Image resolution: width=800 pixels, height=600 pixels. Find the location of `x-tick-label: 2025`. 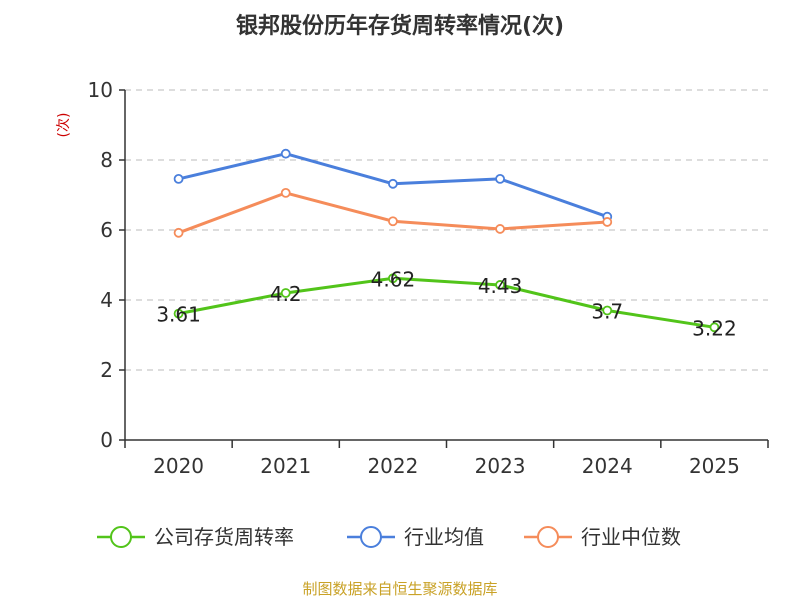

x-tick-label: 2025 is located at coordinates (714, 466).